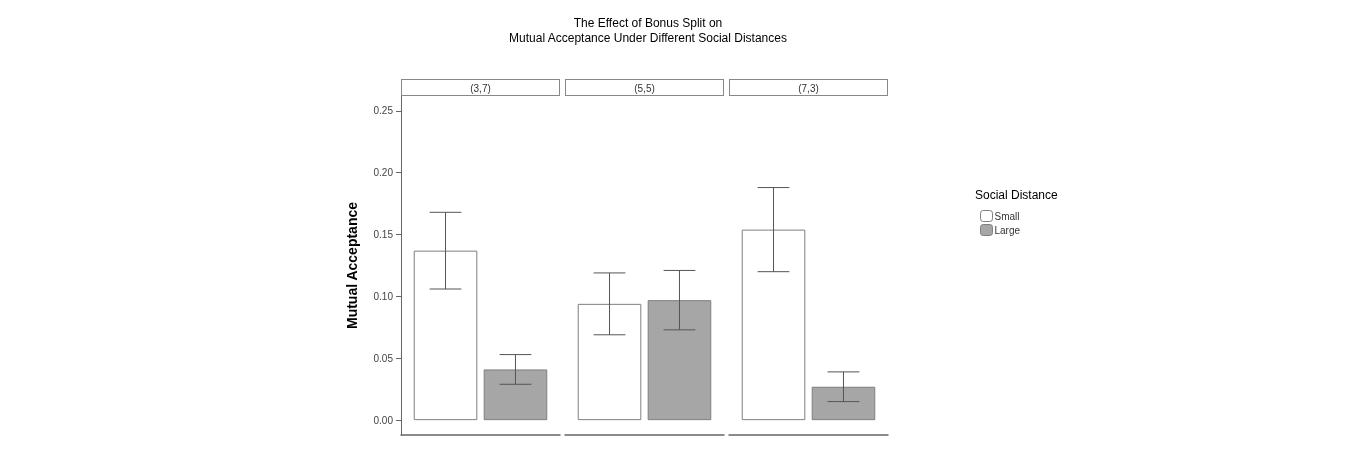 Image resolution: width=1345 pixels, height=457 pixels. Describe the element at coordinates (383, 296) in the screenshot. I see `y-tick-label: 0.10` at that location.